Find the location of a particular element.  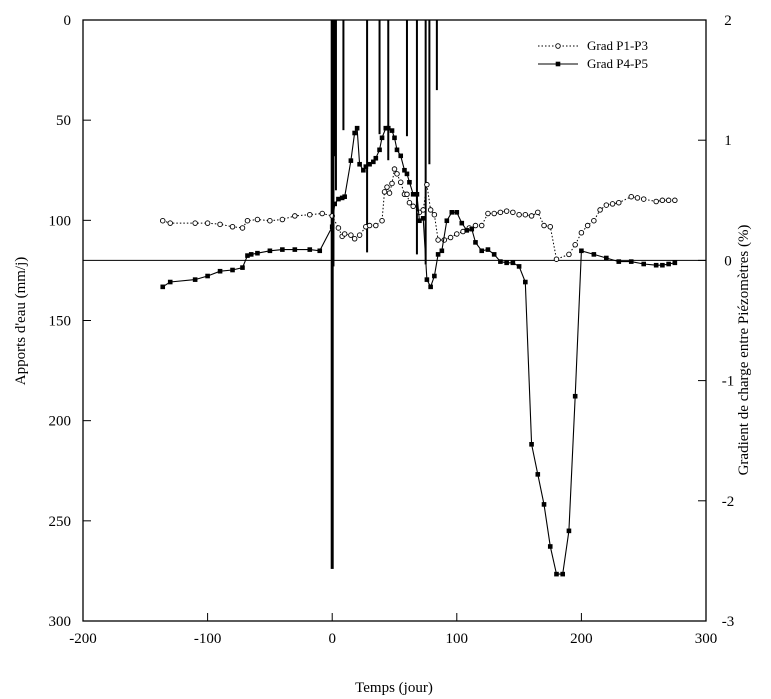

x-tick-label: 100 is located at coordinates (457, 639).